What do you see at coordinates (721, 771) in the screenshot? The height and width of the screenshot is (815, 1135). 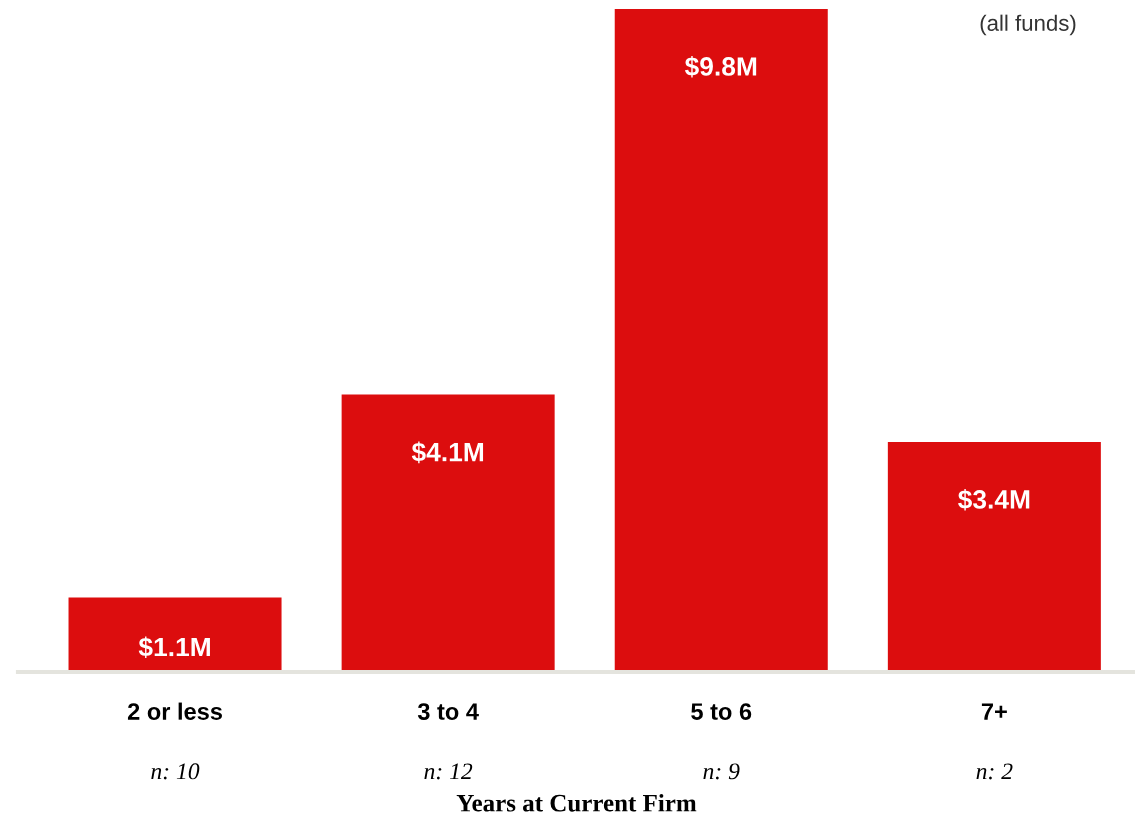 I see `text: n: 9` at bounding box center [721, 771].